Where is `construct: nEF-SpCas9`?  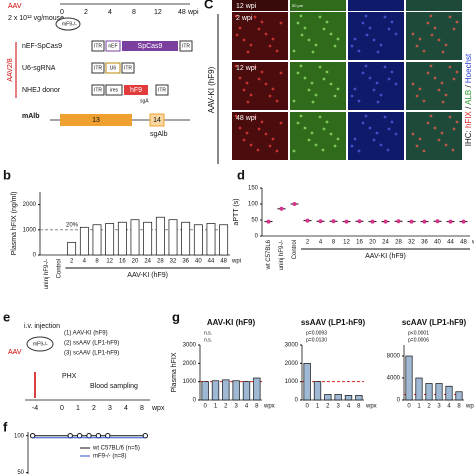
construct: nEF-SpCas9 is located at coordinates (42, 46).